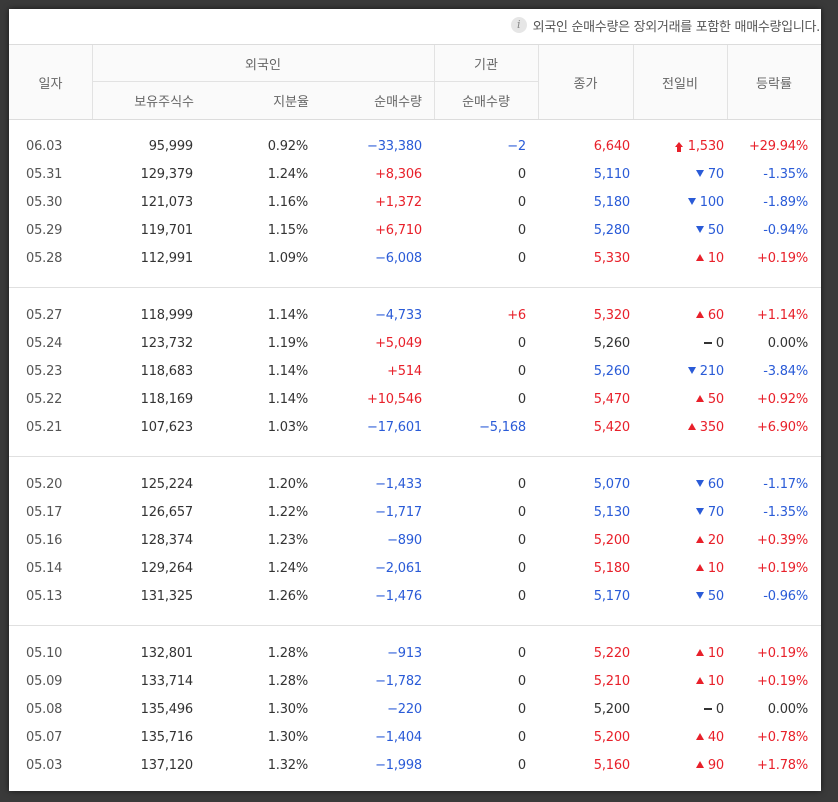 The image size is (838, 802). I want to click on cell-holding: 118,683, so click(167, 371).